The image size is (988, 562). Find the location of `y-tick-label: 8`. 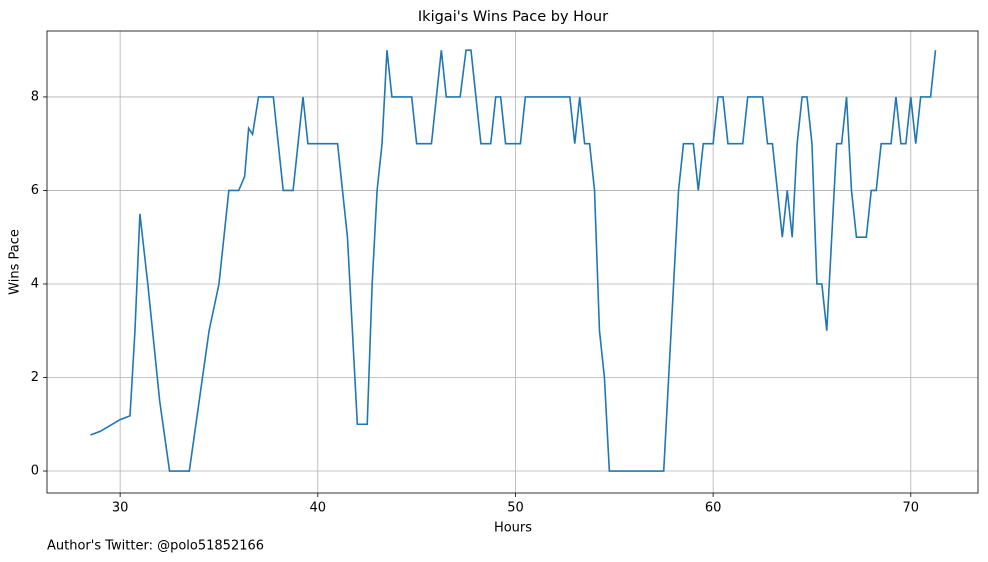

y-tick-label: 8 is located at coordinates (35, 96).